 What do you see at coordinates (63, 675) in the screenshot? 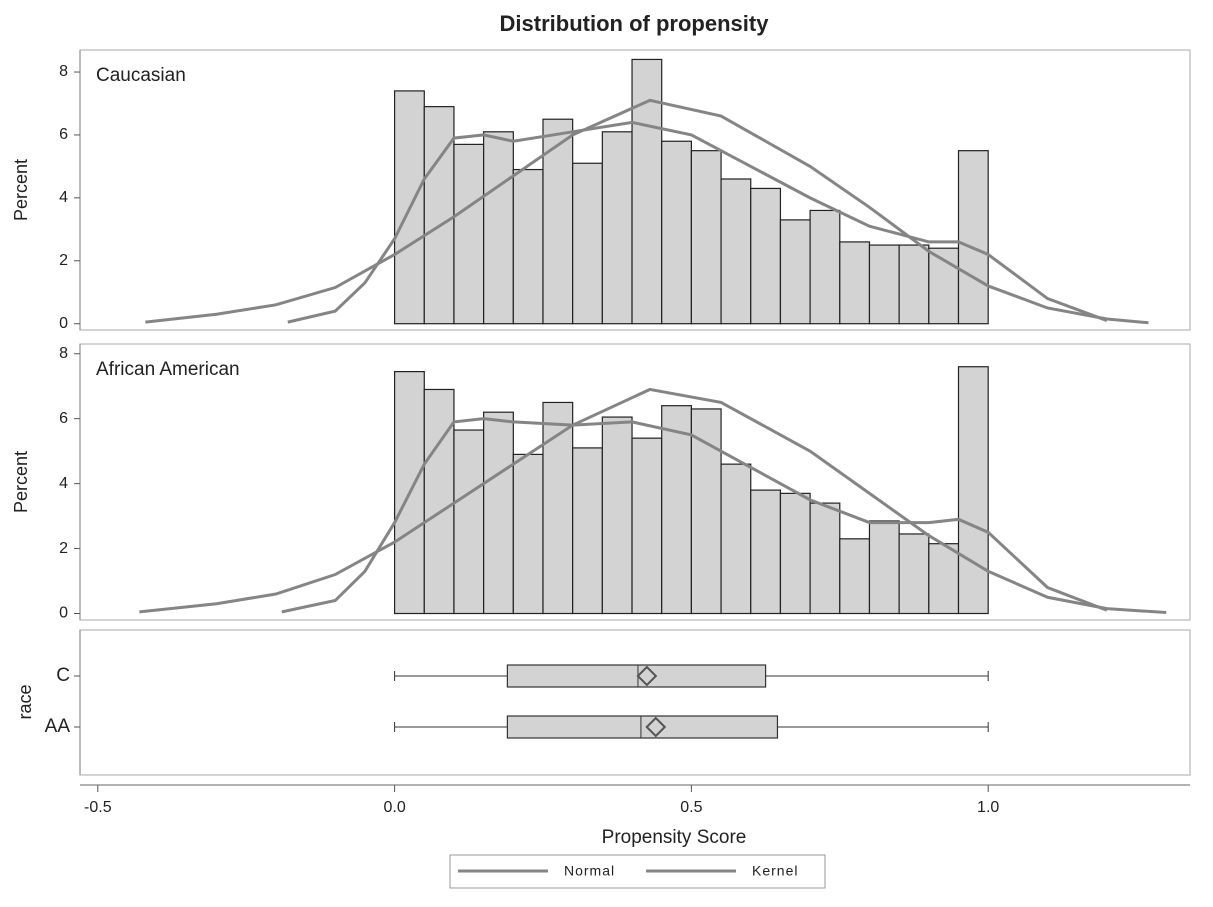
I see `y-tick-label: C` at bounding box center [63, 675].